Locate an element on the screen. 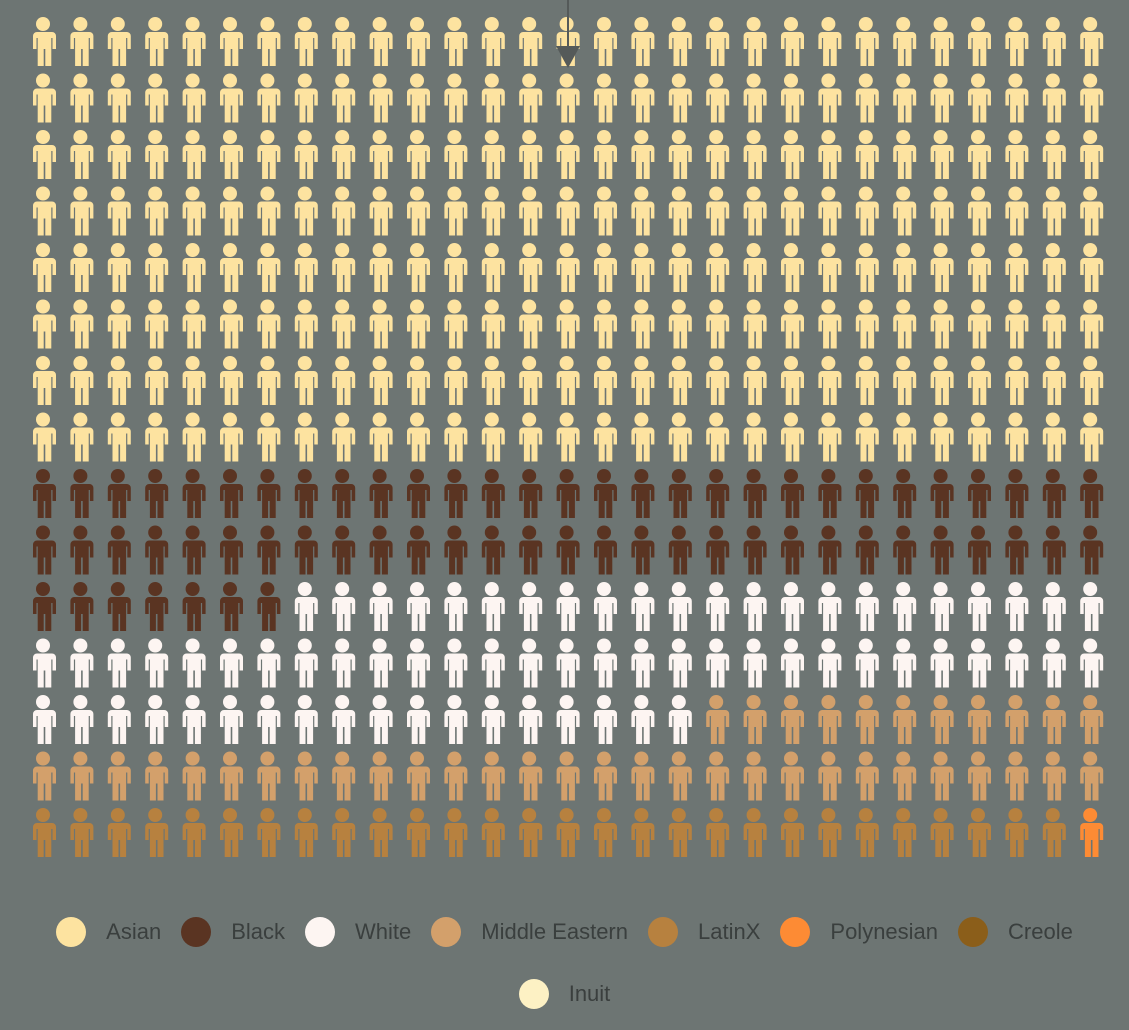 The width and height of the screenshot is (1129, 1030). legend-item-latinx: LatinX is located at coordinates (704, 932).